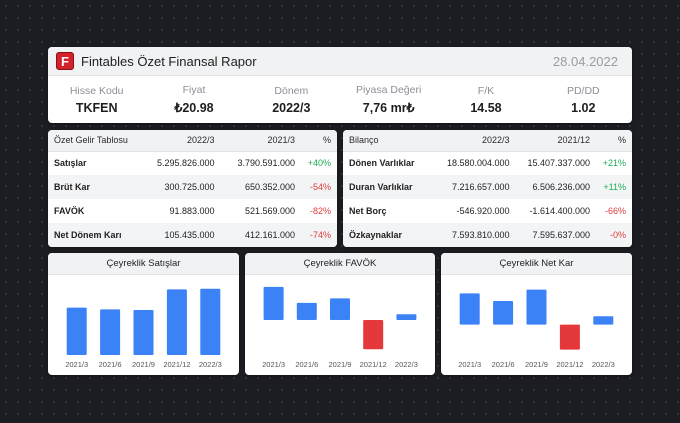  I want to click on row-label: Satışlar, so click(70, 163).